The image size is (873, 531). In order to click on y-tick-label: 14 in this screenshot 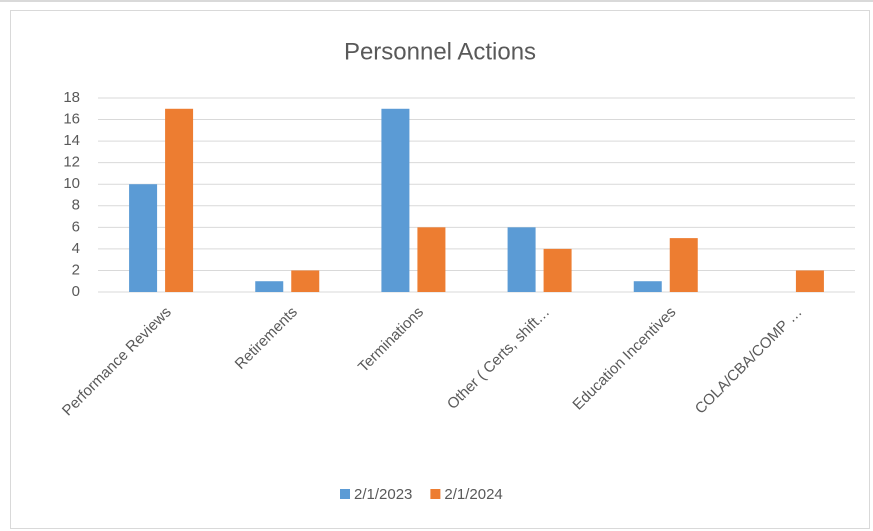, I will do `click(71, 140)`.